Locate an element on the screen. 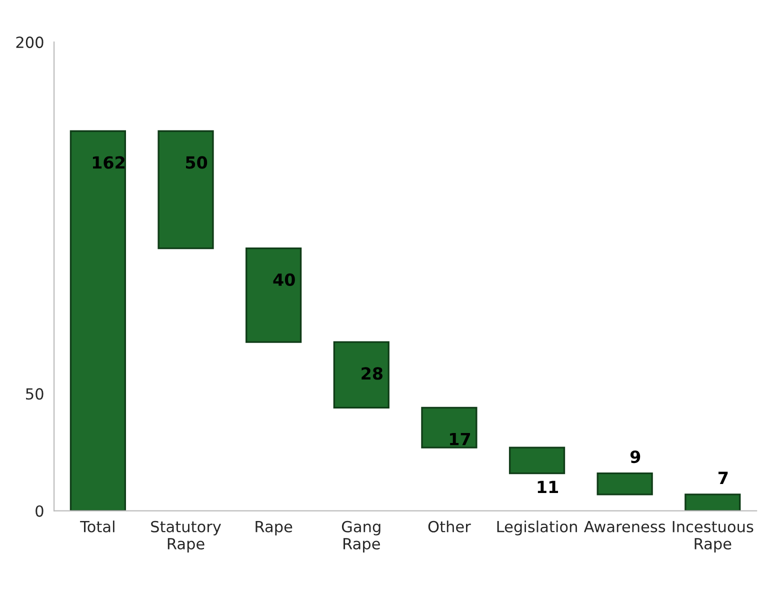 The height and width of the screenshot is (601, 772). data-label: 50 is located at coordinates (197, 162).